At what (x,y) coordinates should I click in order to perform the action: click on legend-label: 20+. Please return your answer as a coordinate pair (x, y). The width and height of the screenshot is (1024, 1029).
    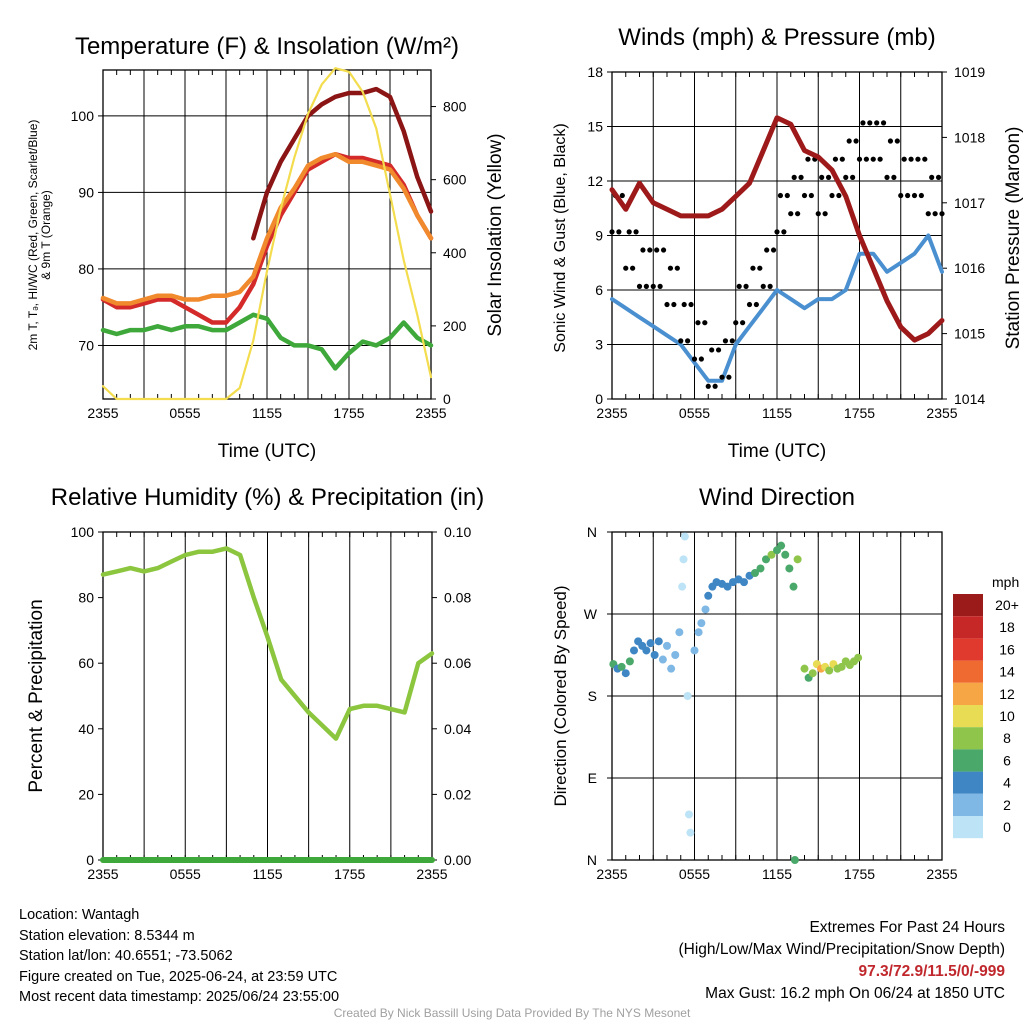
    Looking at the image, I should click on (1007, 605).